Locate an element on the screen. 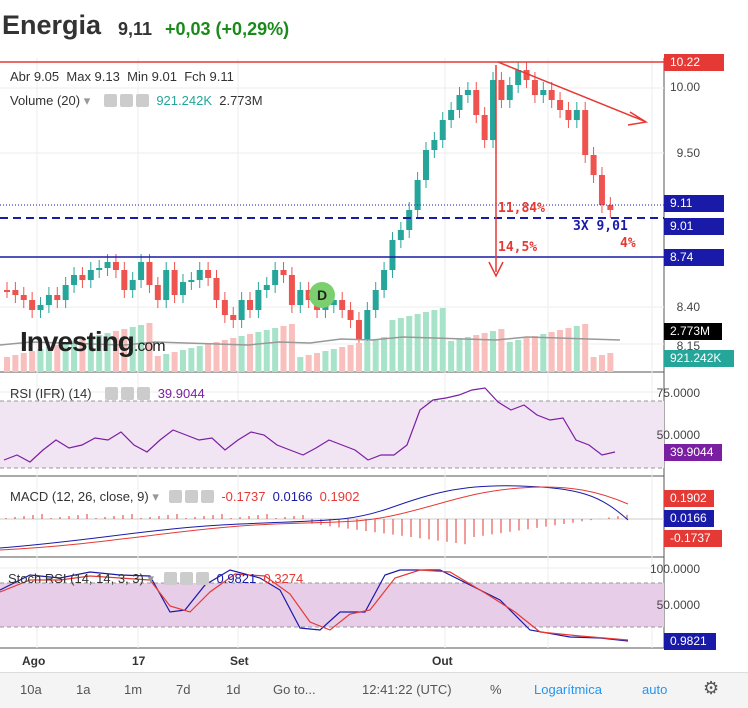 This screenshot has height=708, width=748. y-tick: 8.15 is located at coordinates (688, 346).